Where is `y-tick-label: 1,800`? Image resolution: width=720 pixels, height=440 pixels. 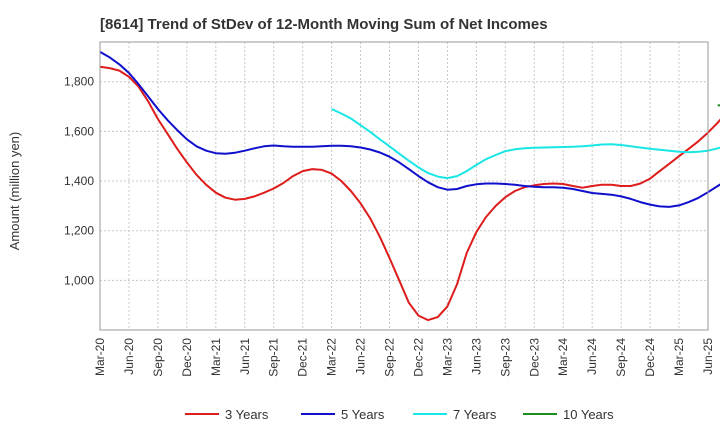
y-tick-label: 1,800 is located at coordinates (79, 82).